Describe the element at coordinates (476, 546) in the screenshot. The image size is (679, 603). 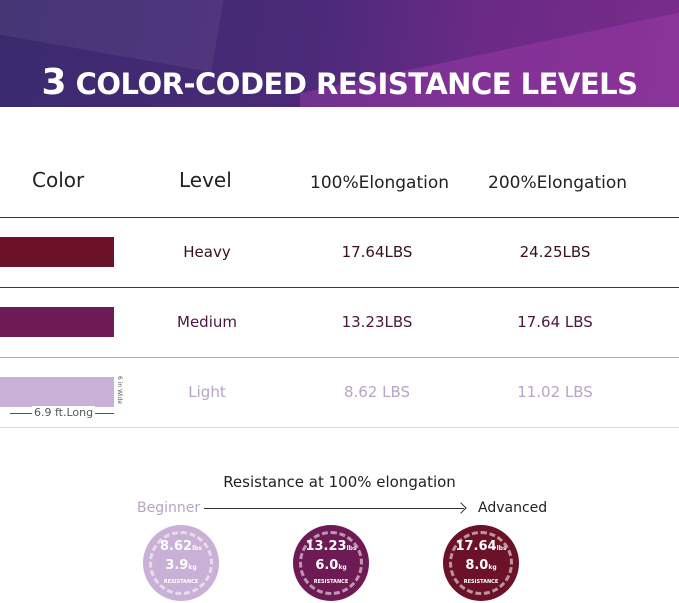
I see `badge-lbs: 17.64` at that location.